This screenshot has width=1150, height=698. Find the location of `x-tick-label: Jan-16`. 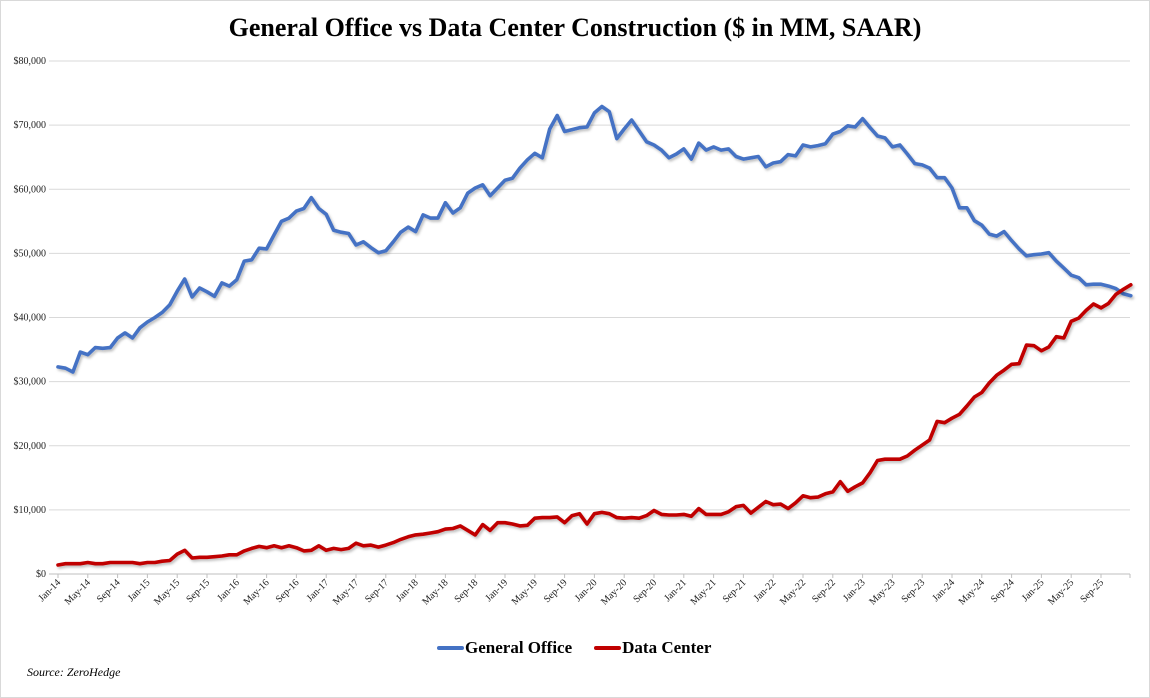

x-tick-label: Jan-16 is located at coordinates (228, 590).